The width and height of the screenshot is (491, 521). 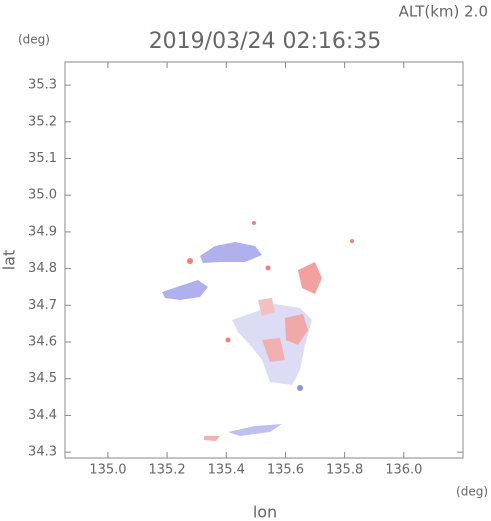 What do you see at coordinates (472, 492) in the screenshot?
I see `x-unit: (deg)` at bounding box center [472, 492].